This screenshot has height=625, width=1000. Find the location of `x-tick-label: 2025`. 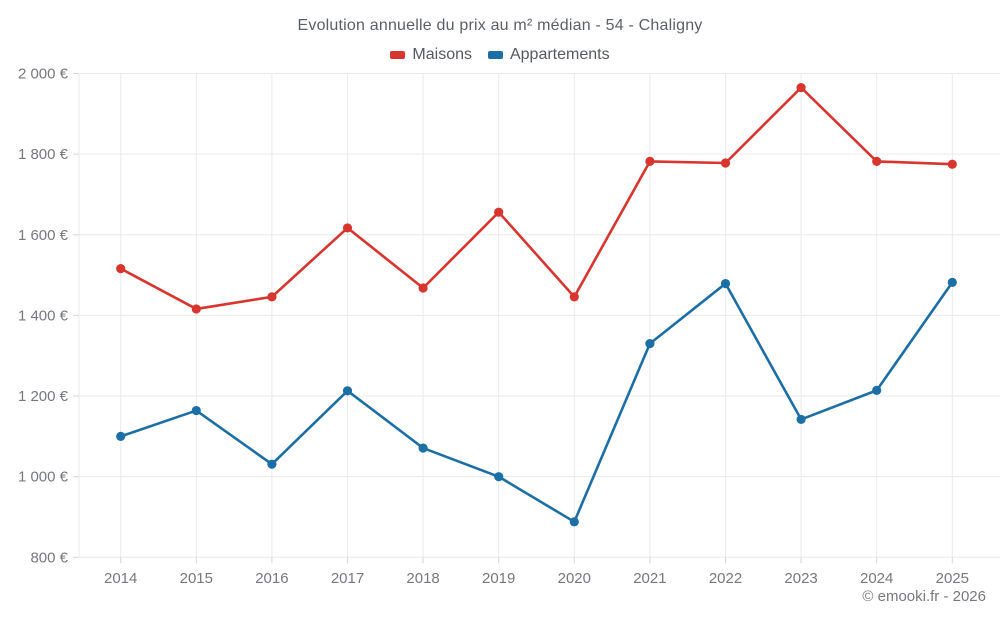

x-tick-label: 2025 is located at coordinates (952, 578).